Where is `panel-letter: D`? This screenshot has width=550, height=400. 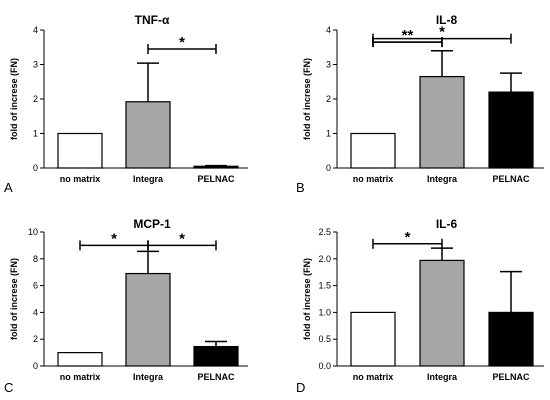 panel-letter: D is located at coordinates (300, 387).